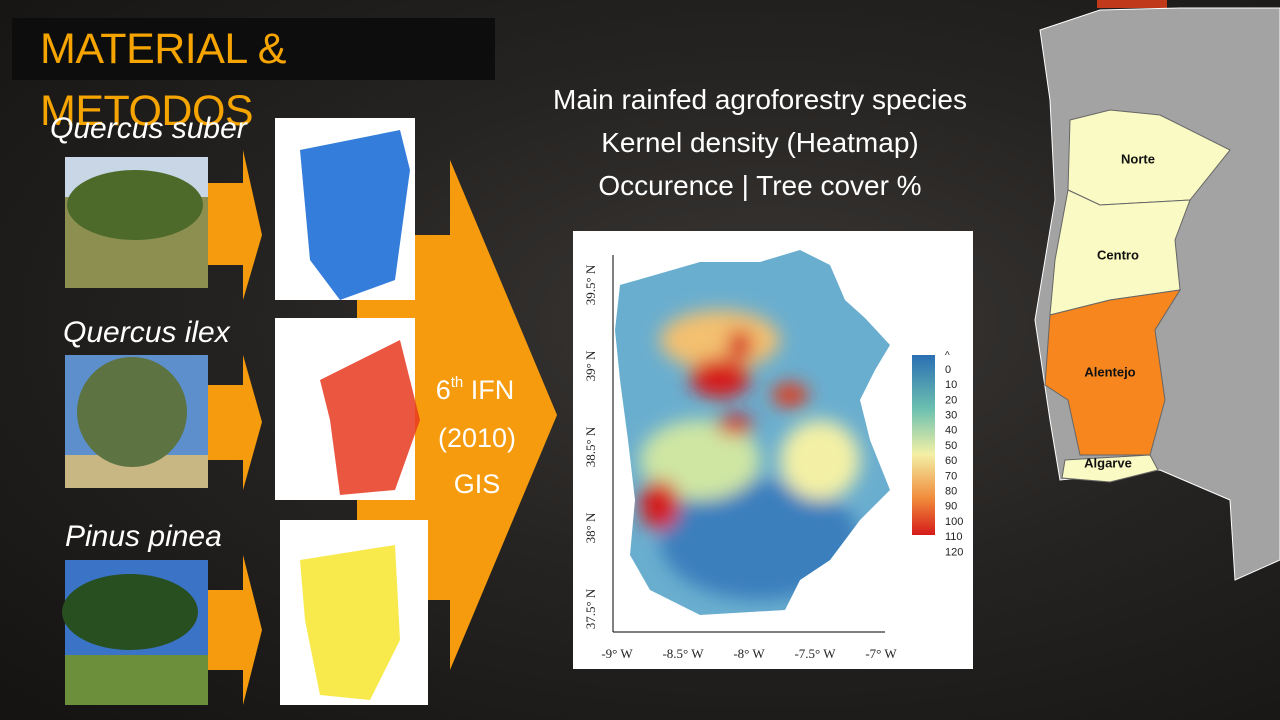 The image size is (1280, 720). Describe the element at coordinates (923, 445) in the screenshot. I see `colorbar` at that location.